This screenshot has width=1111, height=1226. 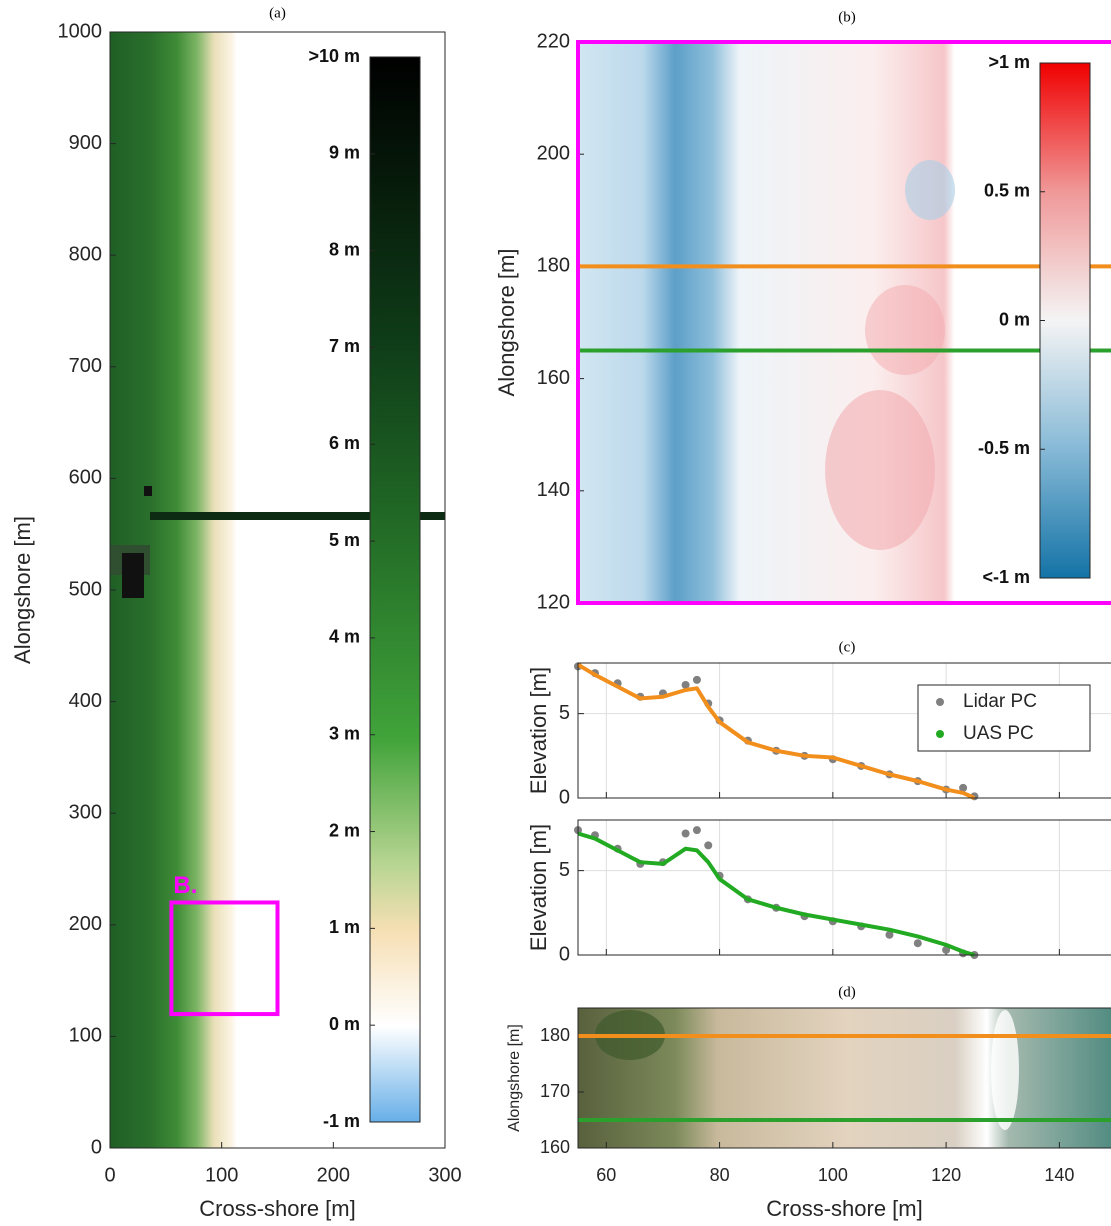 I want to click on y-tick-label: 220, so click(x=553, y=41).